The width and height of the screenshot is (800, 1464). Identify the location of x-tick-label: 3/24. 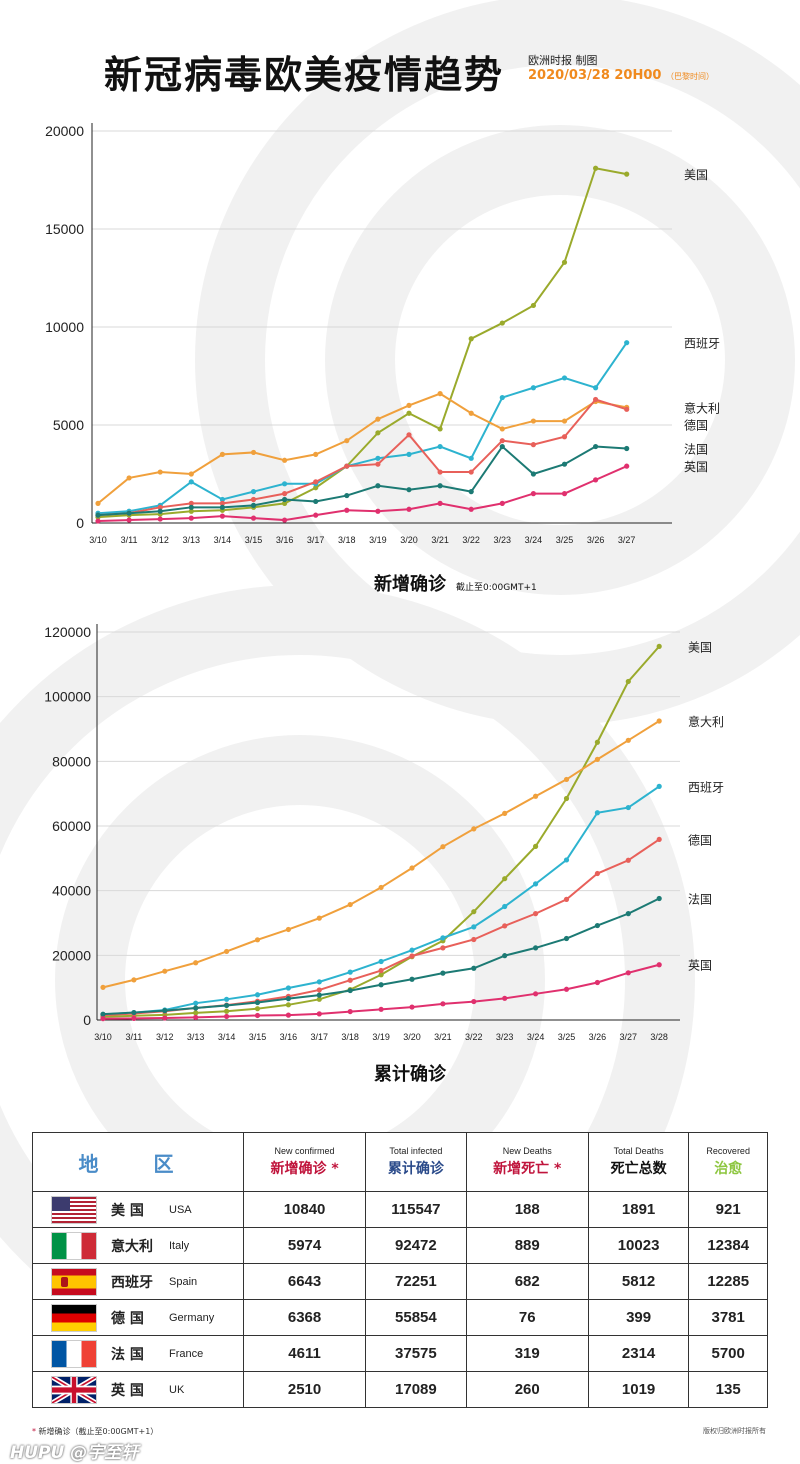
(536, 1037).